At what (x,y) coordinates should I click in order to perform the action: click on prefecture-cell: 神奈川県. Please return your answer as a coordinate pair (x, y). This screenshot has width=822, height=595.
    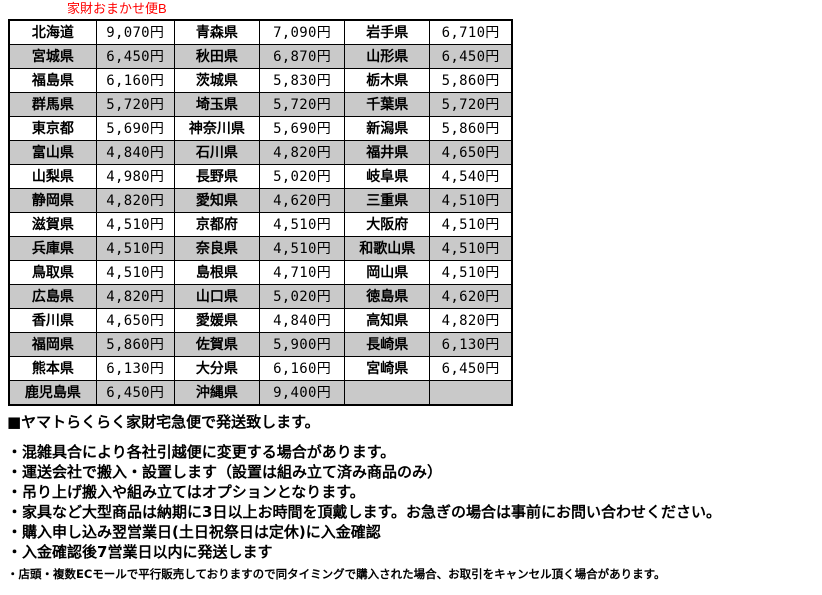
    Looking at the image, I should click on (216, 128).